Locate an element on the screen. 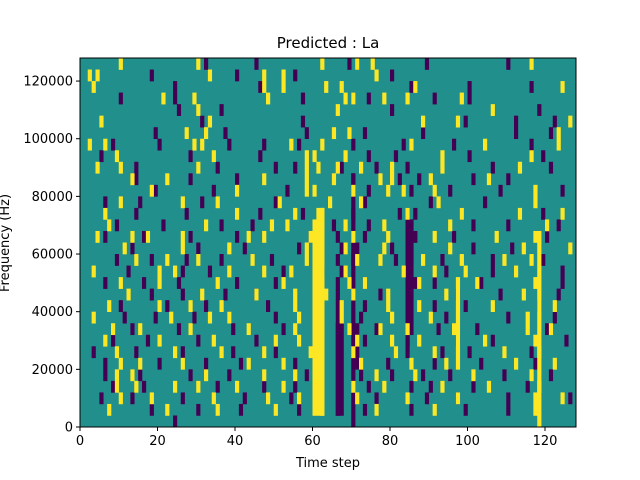  x-axis-label: Time step is located at coordinates (327, 463).